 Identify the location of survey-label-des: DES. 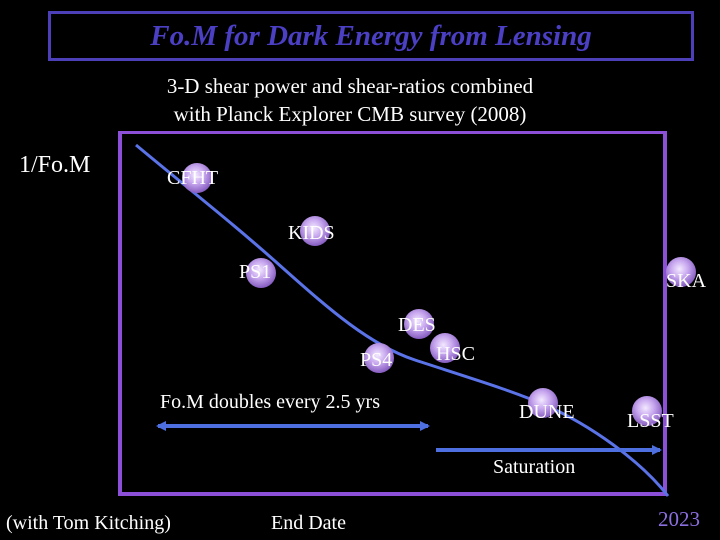
(417, 325).